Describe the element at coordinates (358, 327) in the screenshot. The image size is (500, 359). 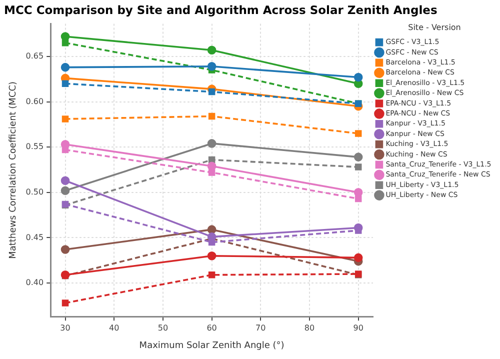
I see `x-tick-label: 90` at that location.